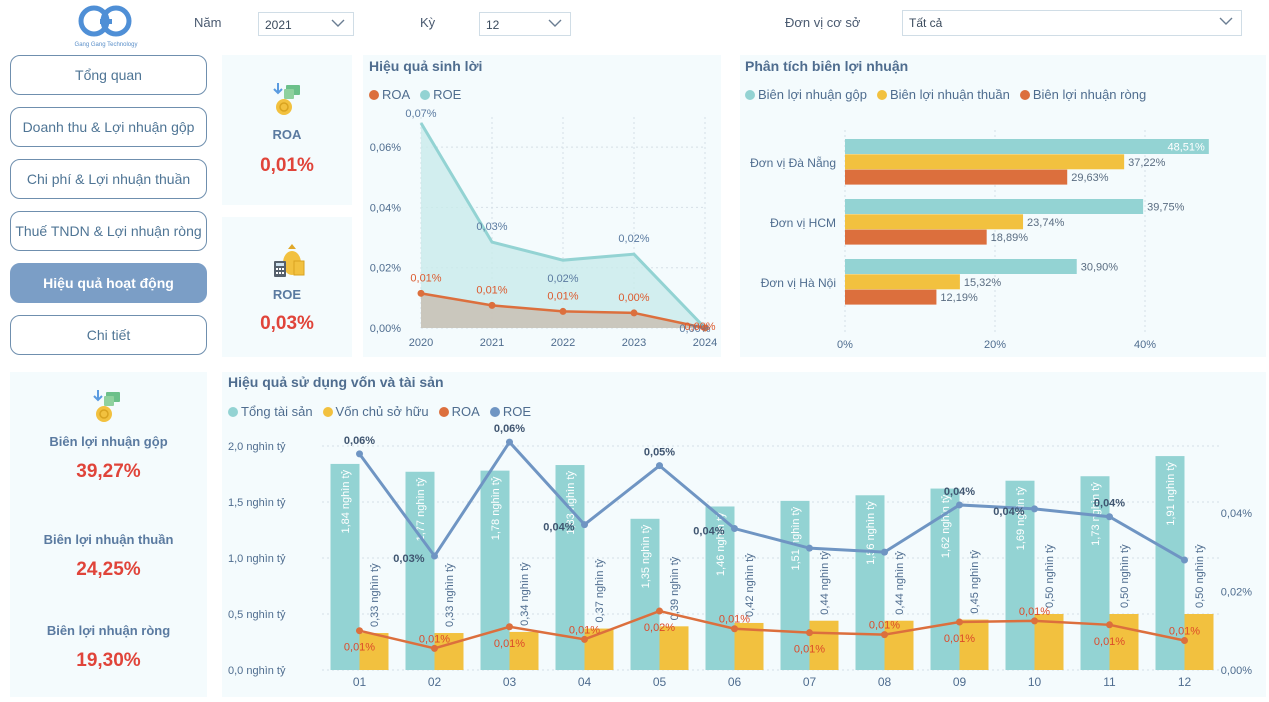  What do you see at coordinates (946, 526) in the screenshot?
I see `total-assets-label: 1,62 nghìn tỷ` at bounding box center [946, 526].